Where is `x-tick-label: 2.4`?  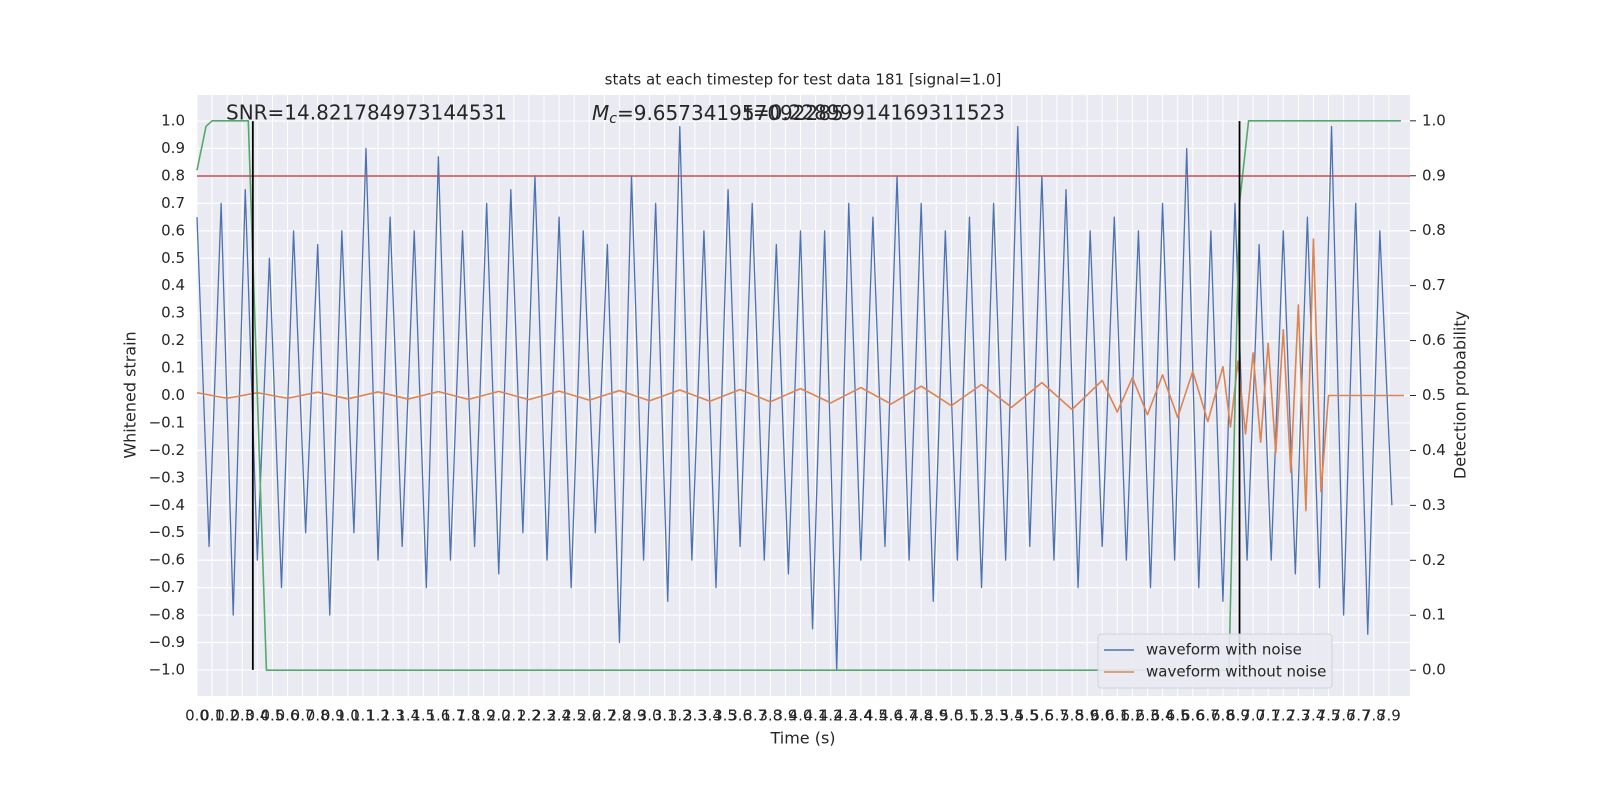 x-tick-label: 2.4 is located at coordinates (559, 716).